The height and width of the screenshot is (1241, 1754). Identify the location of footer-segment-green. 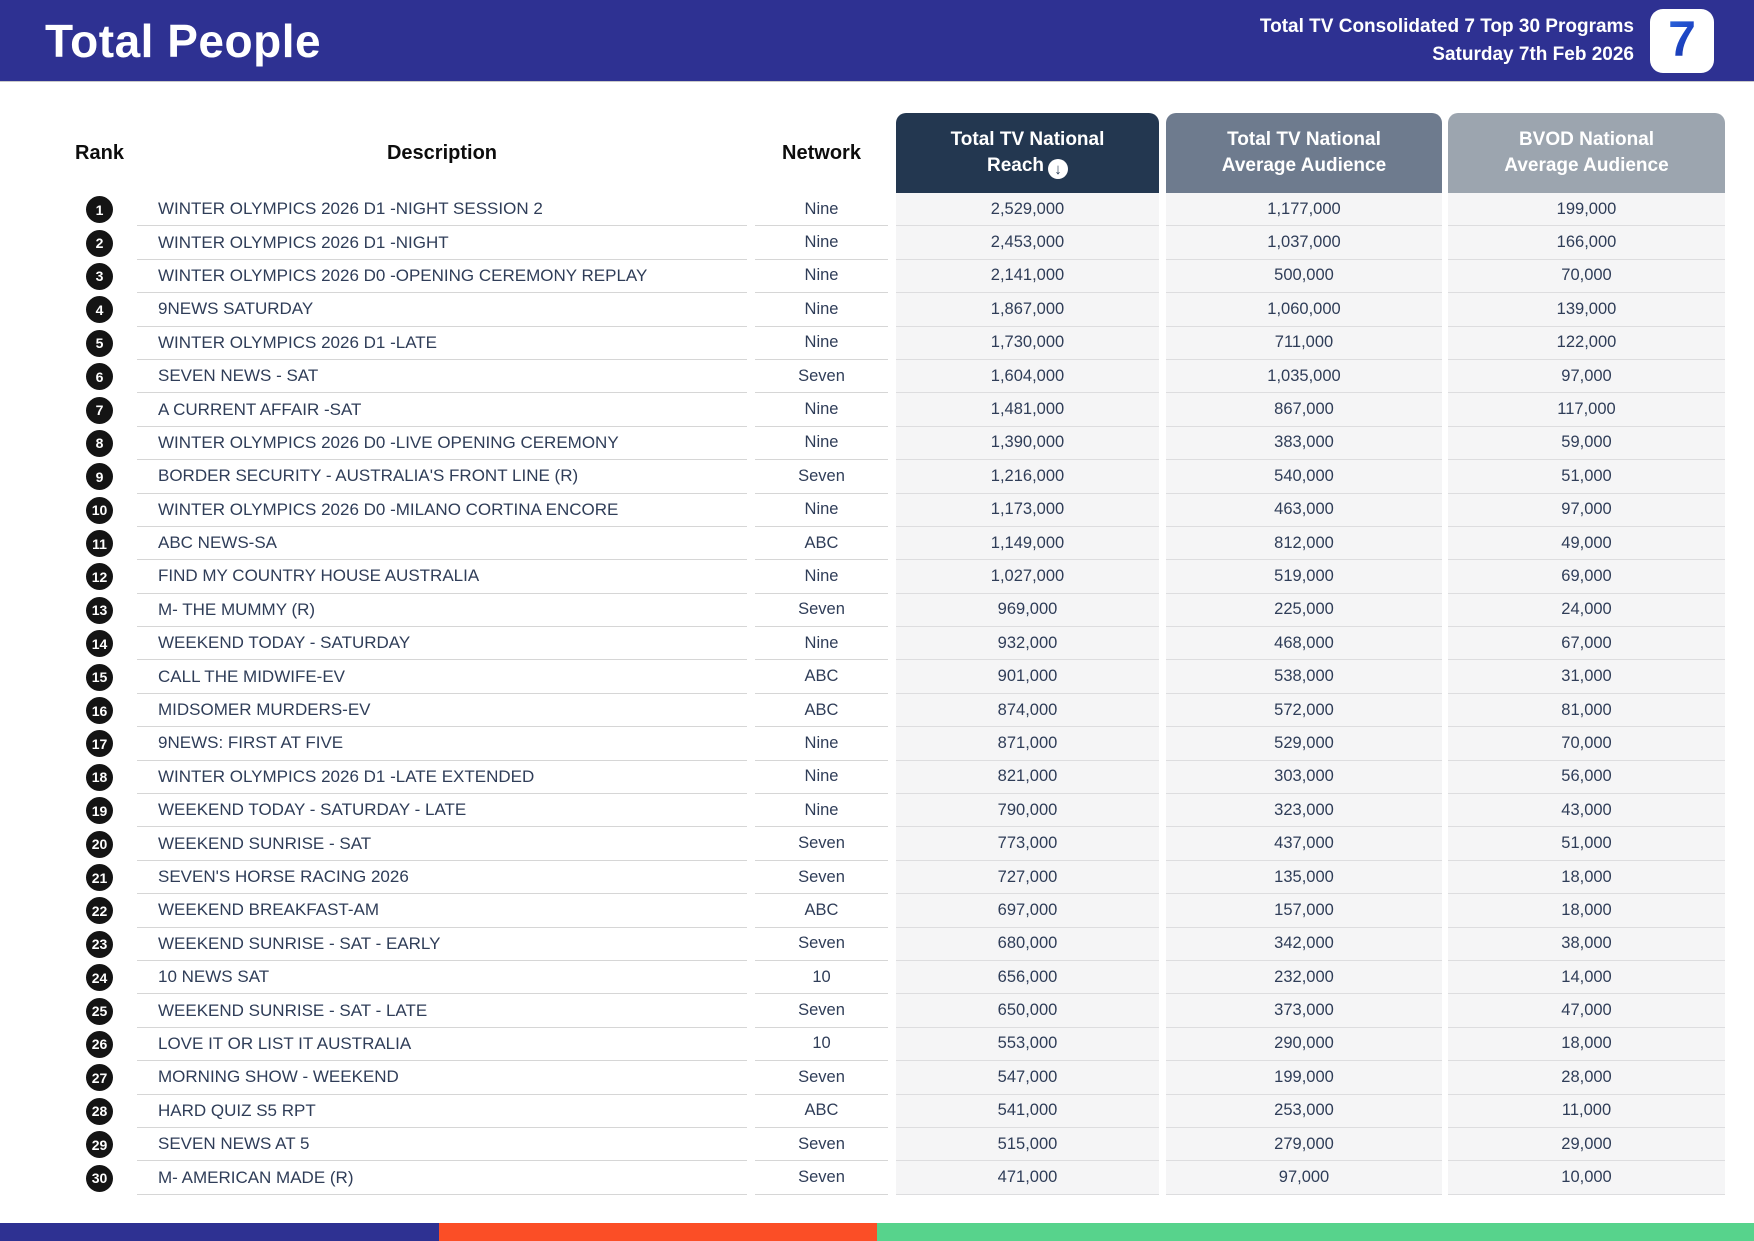
(1315, 1232).